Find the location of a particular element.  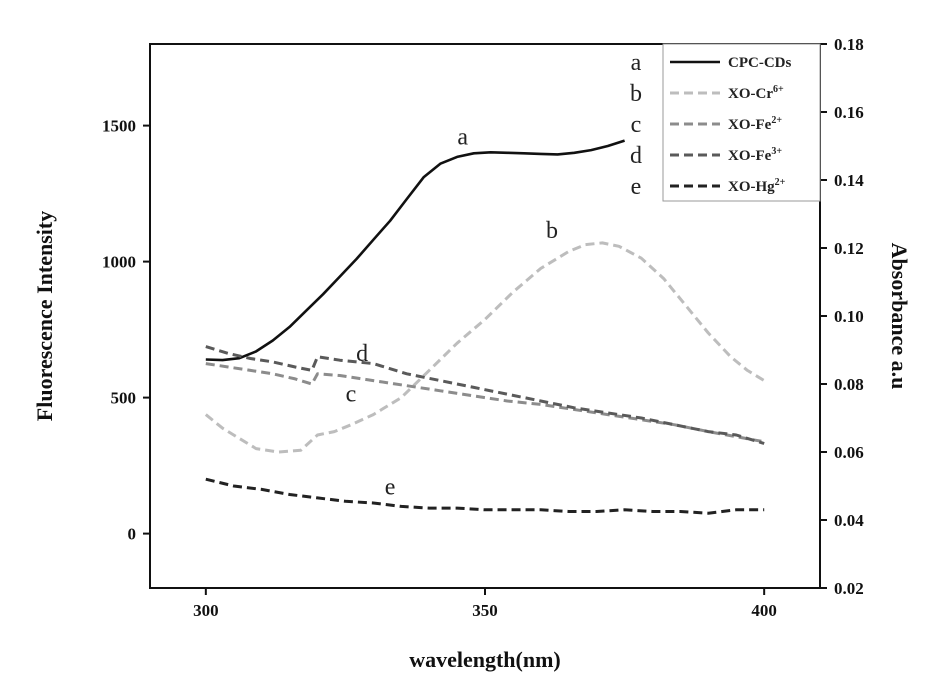

curve-labels: a b cd e is located at coordinates (452, 313).